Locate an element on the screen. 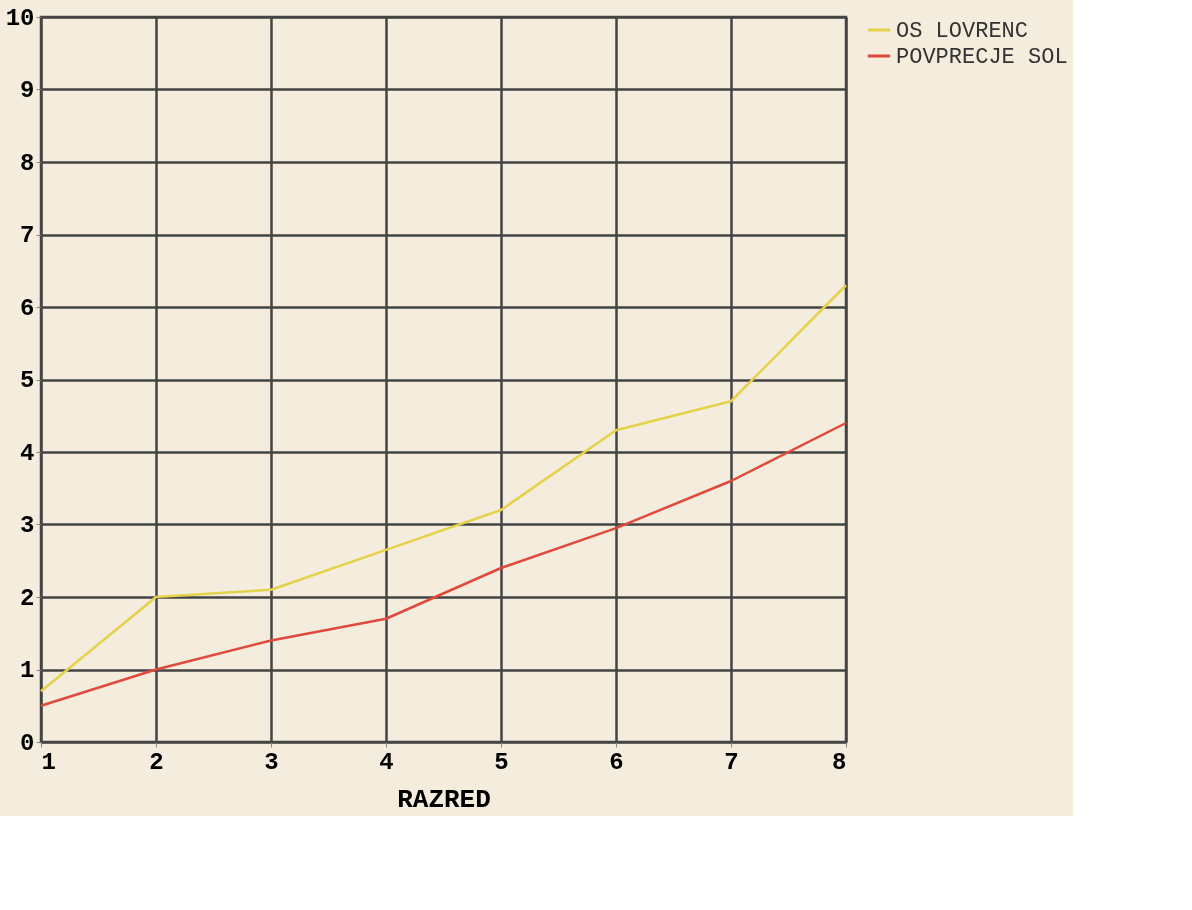  x-tick-label: 2 is located at coordinates (156, 762).